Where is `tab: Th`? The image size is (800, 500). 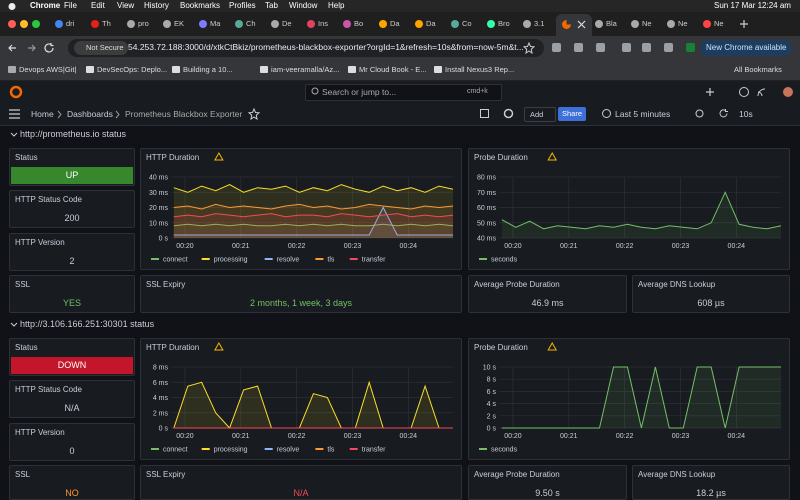 tab: Th is located at coordinates (105, 24).